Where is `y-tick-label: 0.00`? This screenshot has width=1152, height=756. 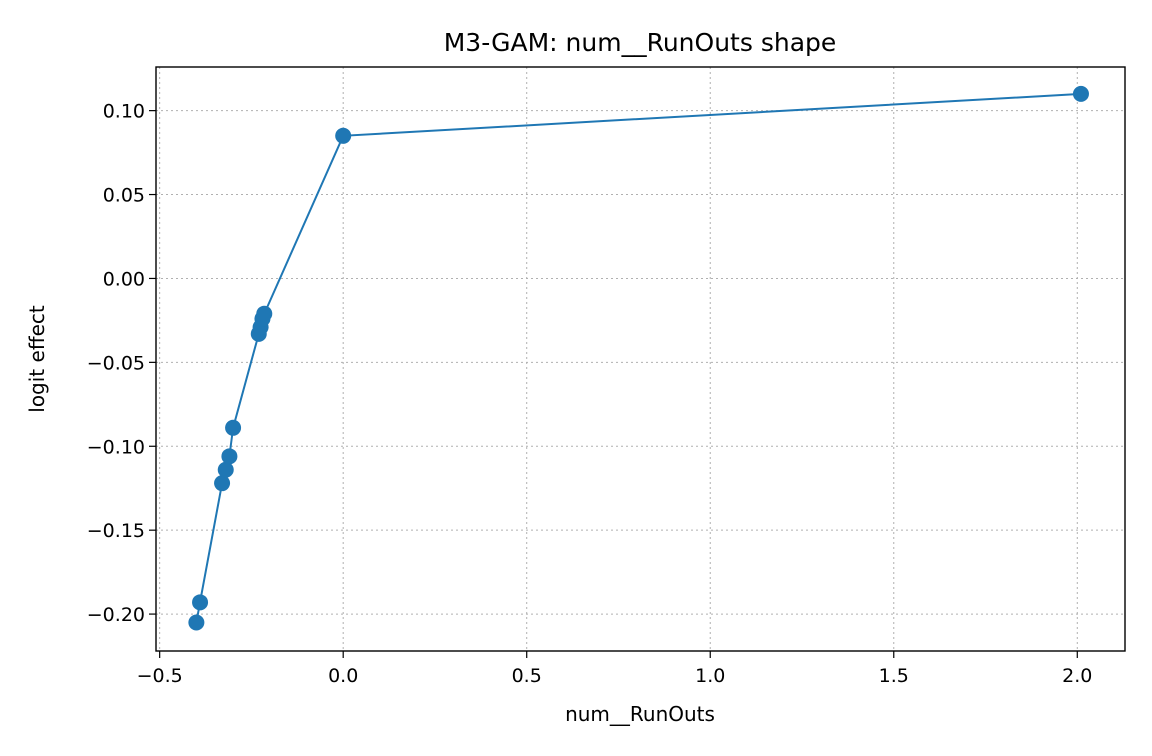
y-tick-label: 0.00 is located at coordinates (124, 279).